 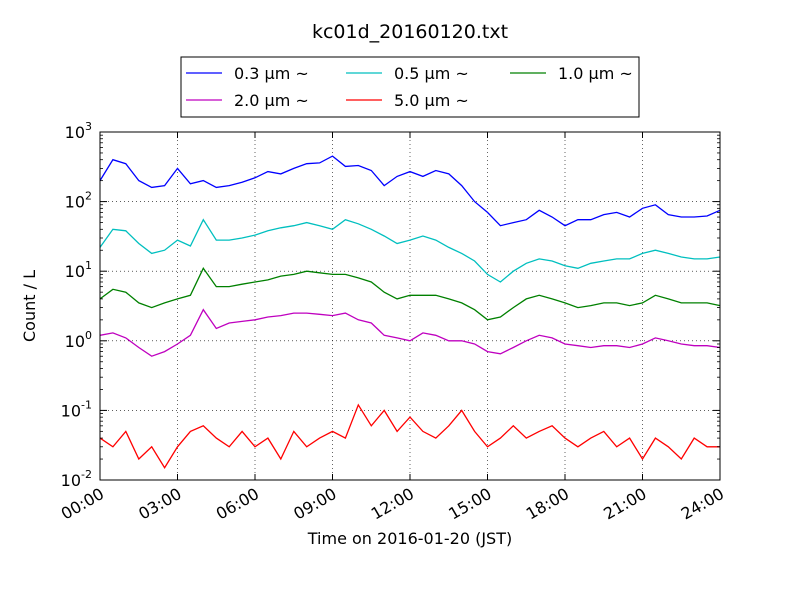 I want to click on x-axis-label: Time on 2016-01-20 (JST), so click(x=409, y=538).